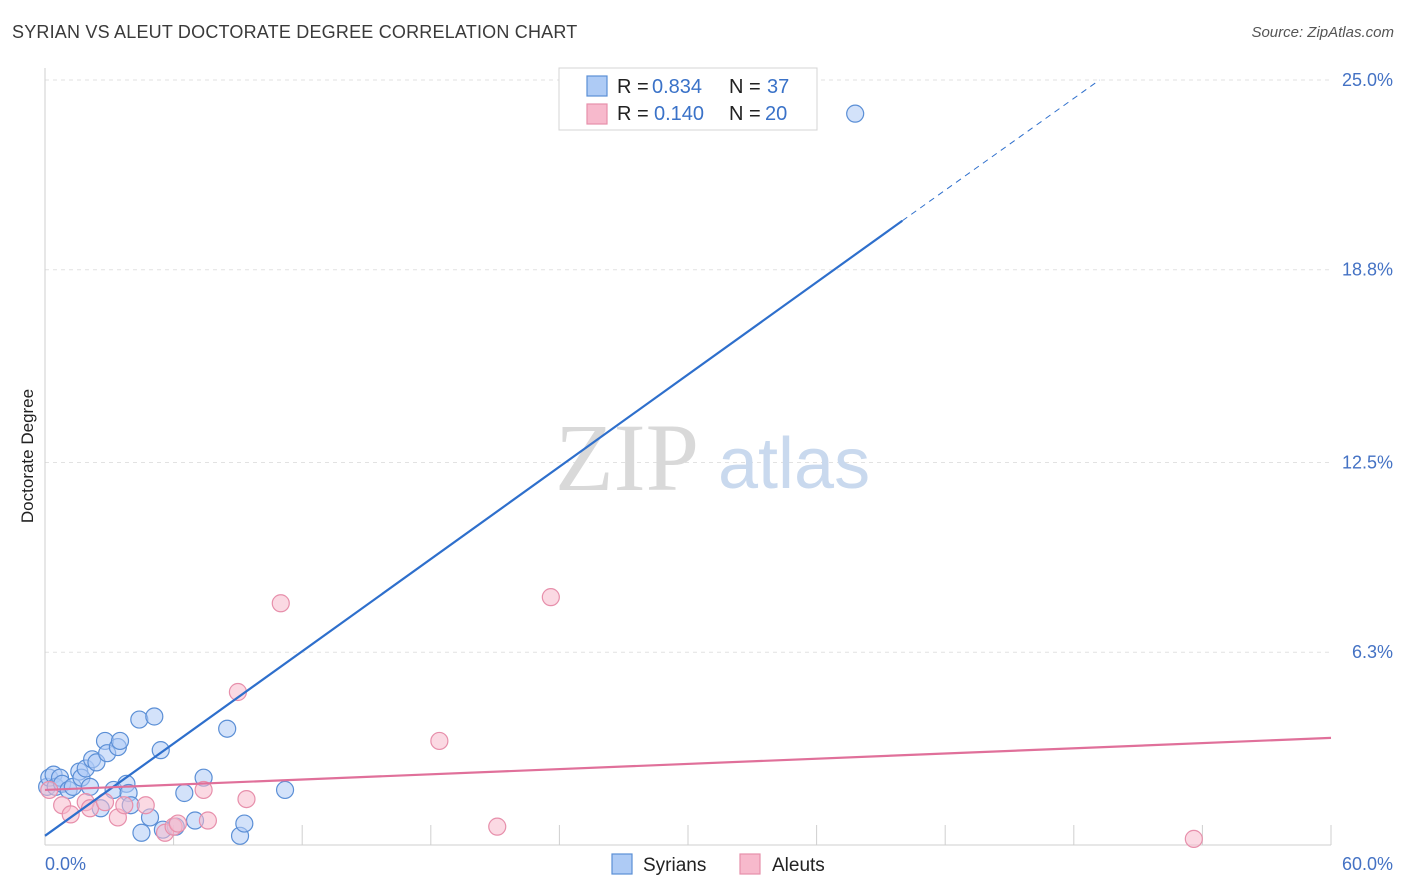  I want to click on watermark-zip: ZIP, so click(627, 457).